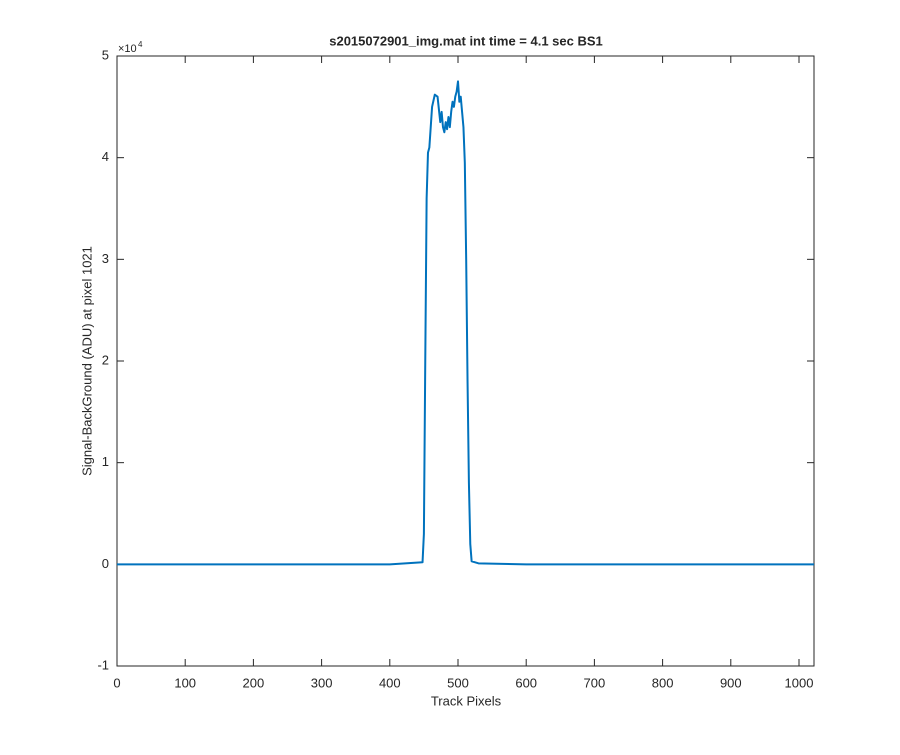 This screenshot has width=900, height=755. Describe the element at coordinates (116, 682) in the screenshot. I see `x-tick-label: 0` at that location.